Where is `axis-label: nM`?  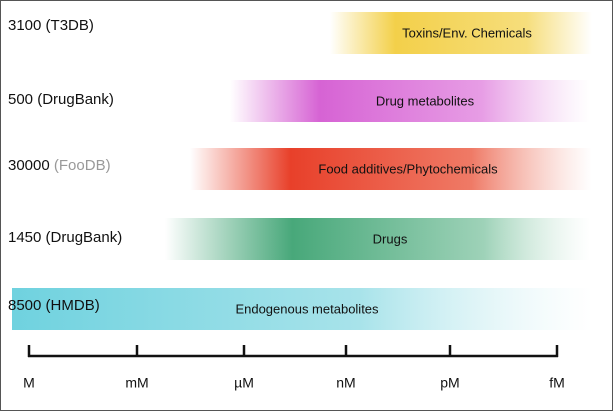 axis-label: nM is located at coordinates (345, 383).